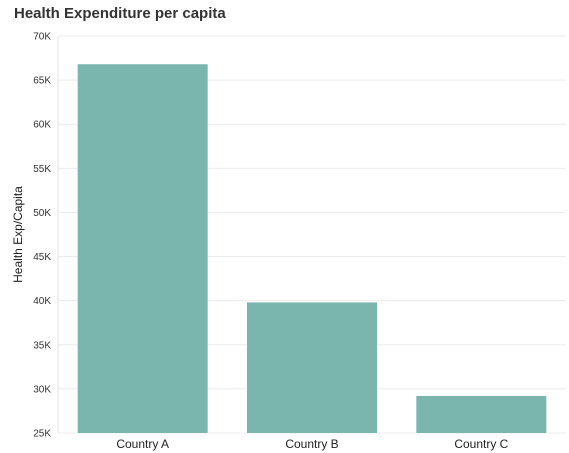  What do you see at coordinates (42, 301) in the screenshot?
I see `y-tick-label: 40K` at bounding box center [42, 301].